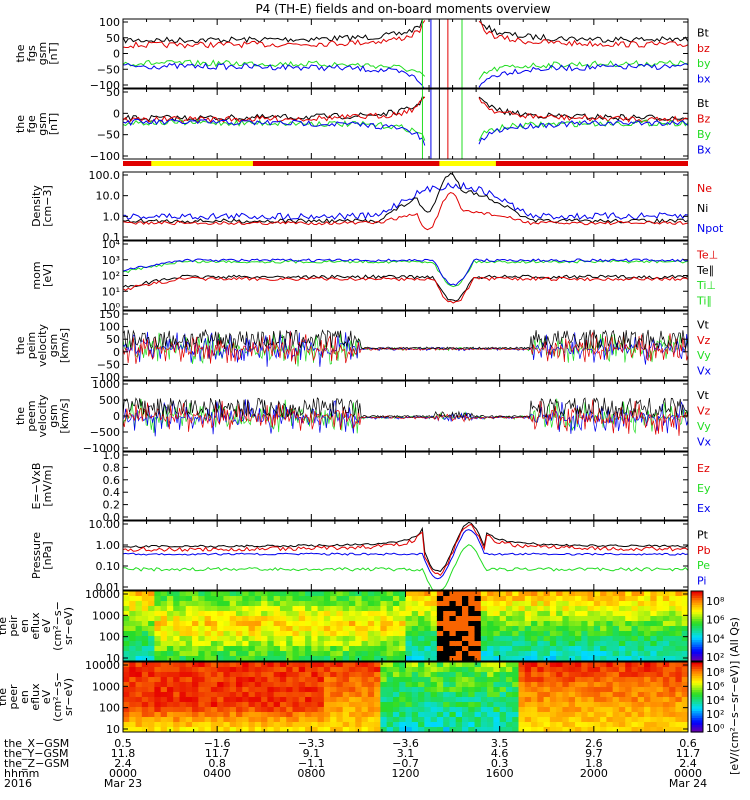  What do you see at coordinates (109, 327) in the screenshot?
I see `ytick-label: 100` at bounding box center [109, 327].